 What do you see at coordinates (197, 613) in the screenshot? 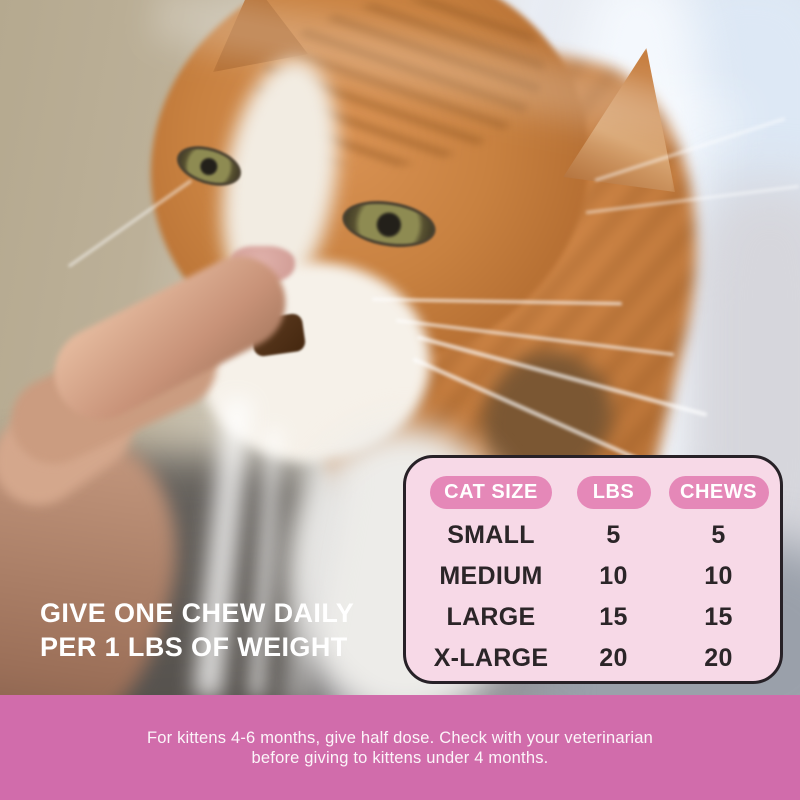
I see `headline-line1: GIVE ONE CHEW DAILY` at bounding box center [197, 613].